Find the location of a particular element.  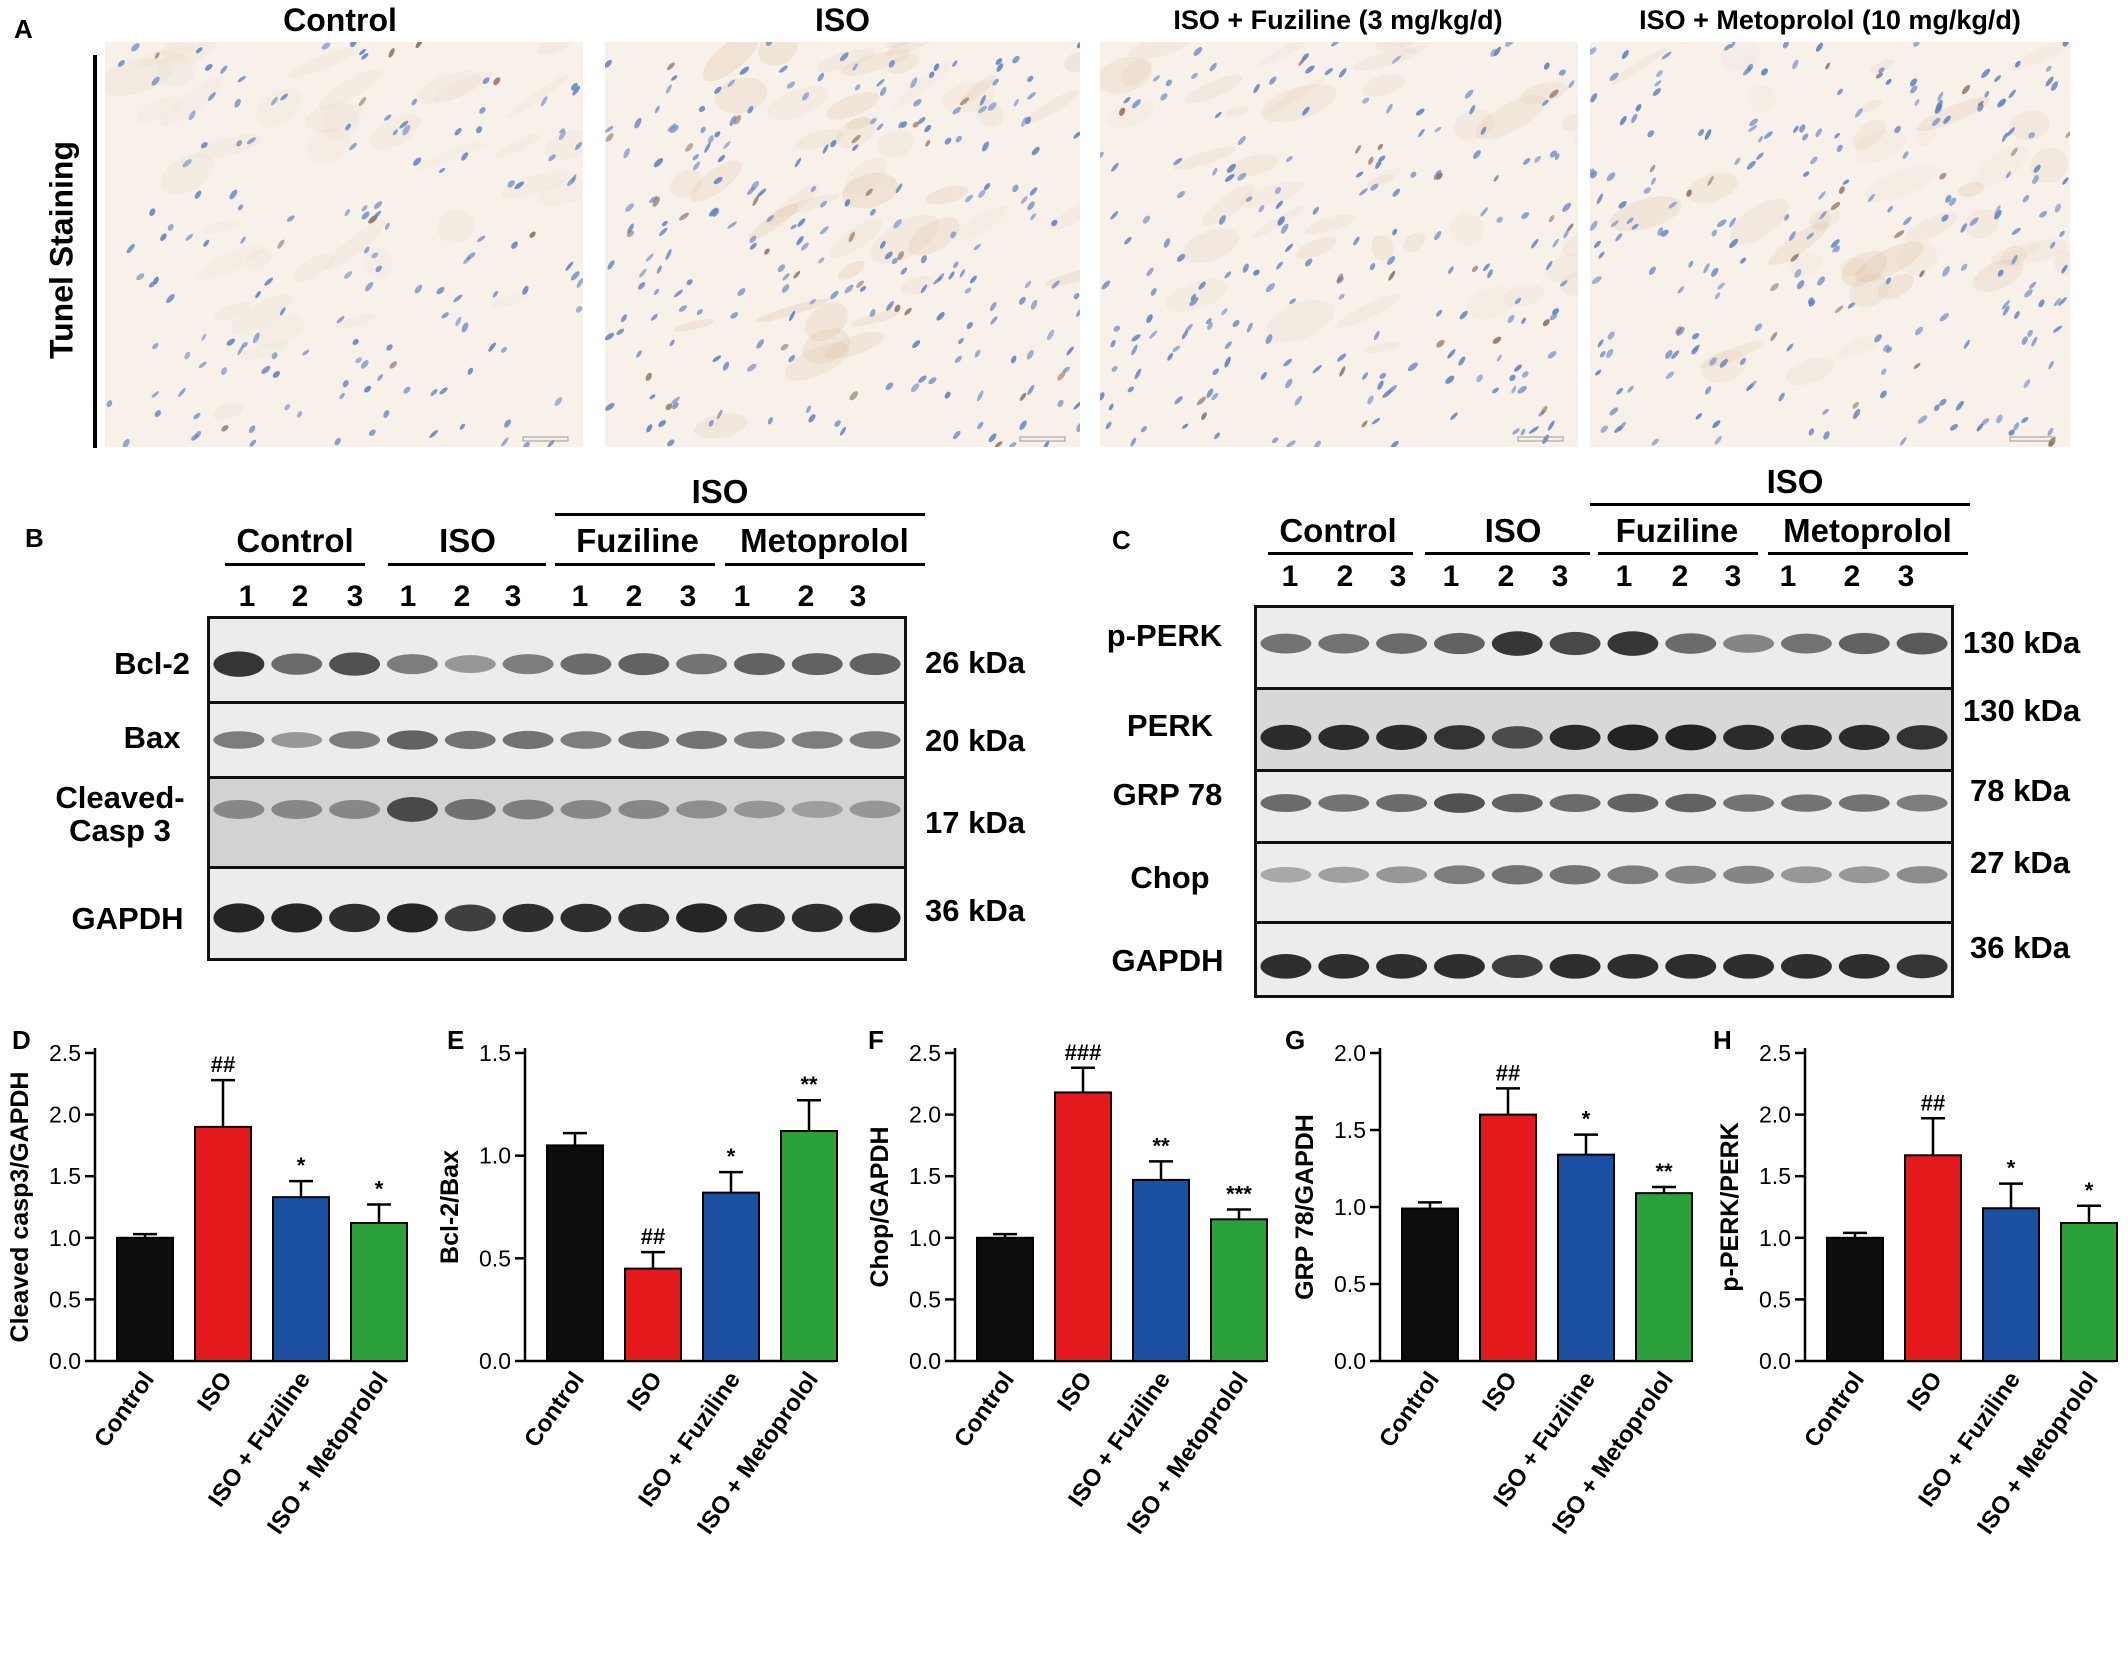

title-iso-metoprolol: ISO + Metoprolol (10 mg/kg/d) is located at coordinates (1830, 20).